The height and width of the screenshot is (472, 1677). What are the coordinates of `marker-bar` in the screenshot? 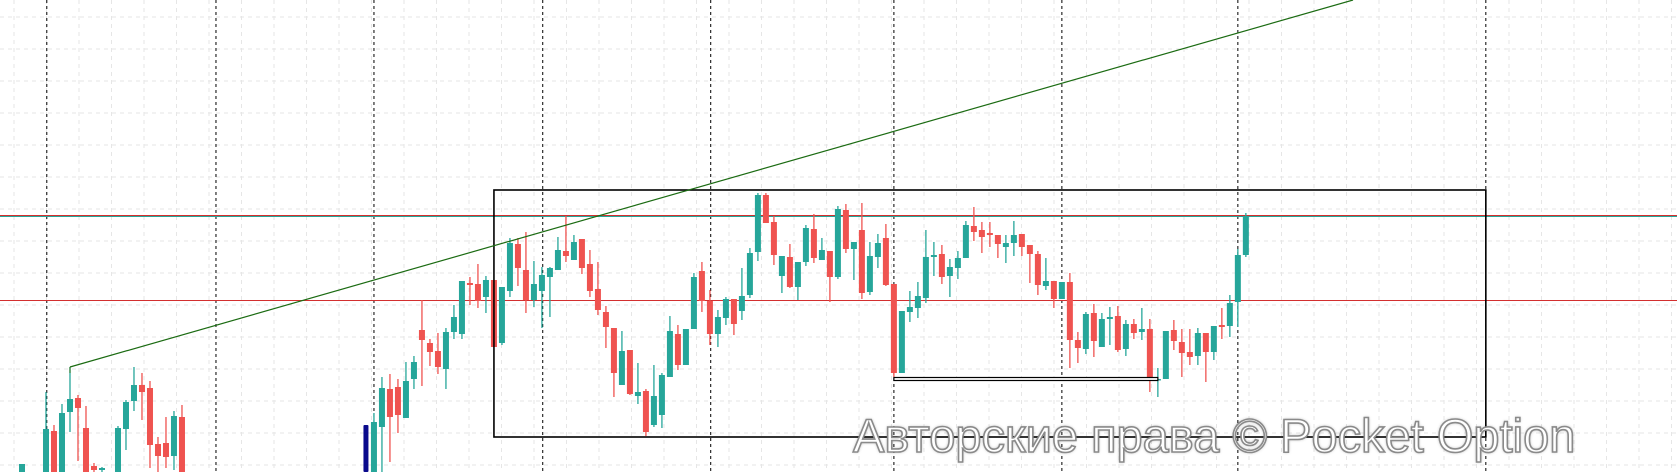 It's located at (366, 448).